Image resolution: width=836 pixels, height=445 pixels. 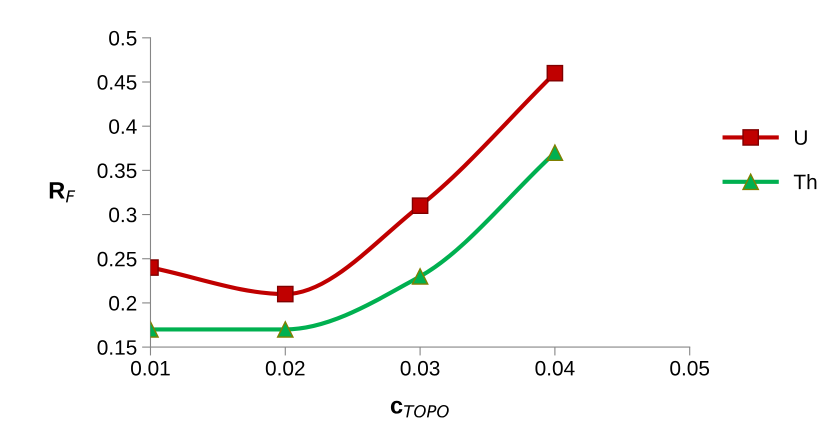 I want to click on y-tick-label: 0.15, so click(x=117, y=347).